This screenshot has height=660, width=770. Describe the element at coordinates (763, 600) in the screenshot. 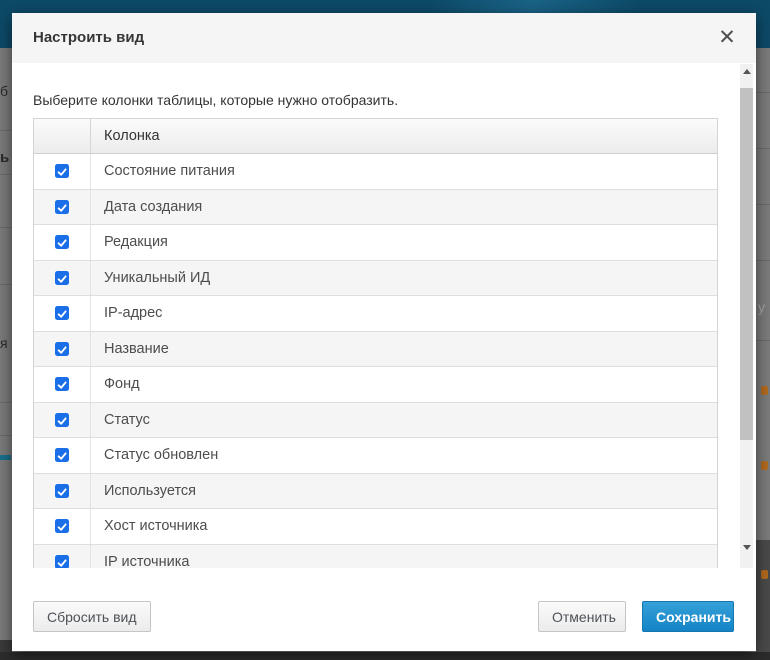

I see `backdrop-panel` at that location.